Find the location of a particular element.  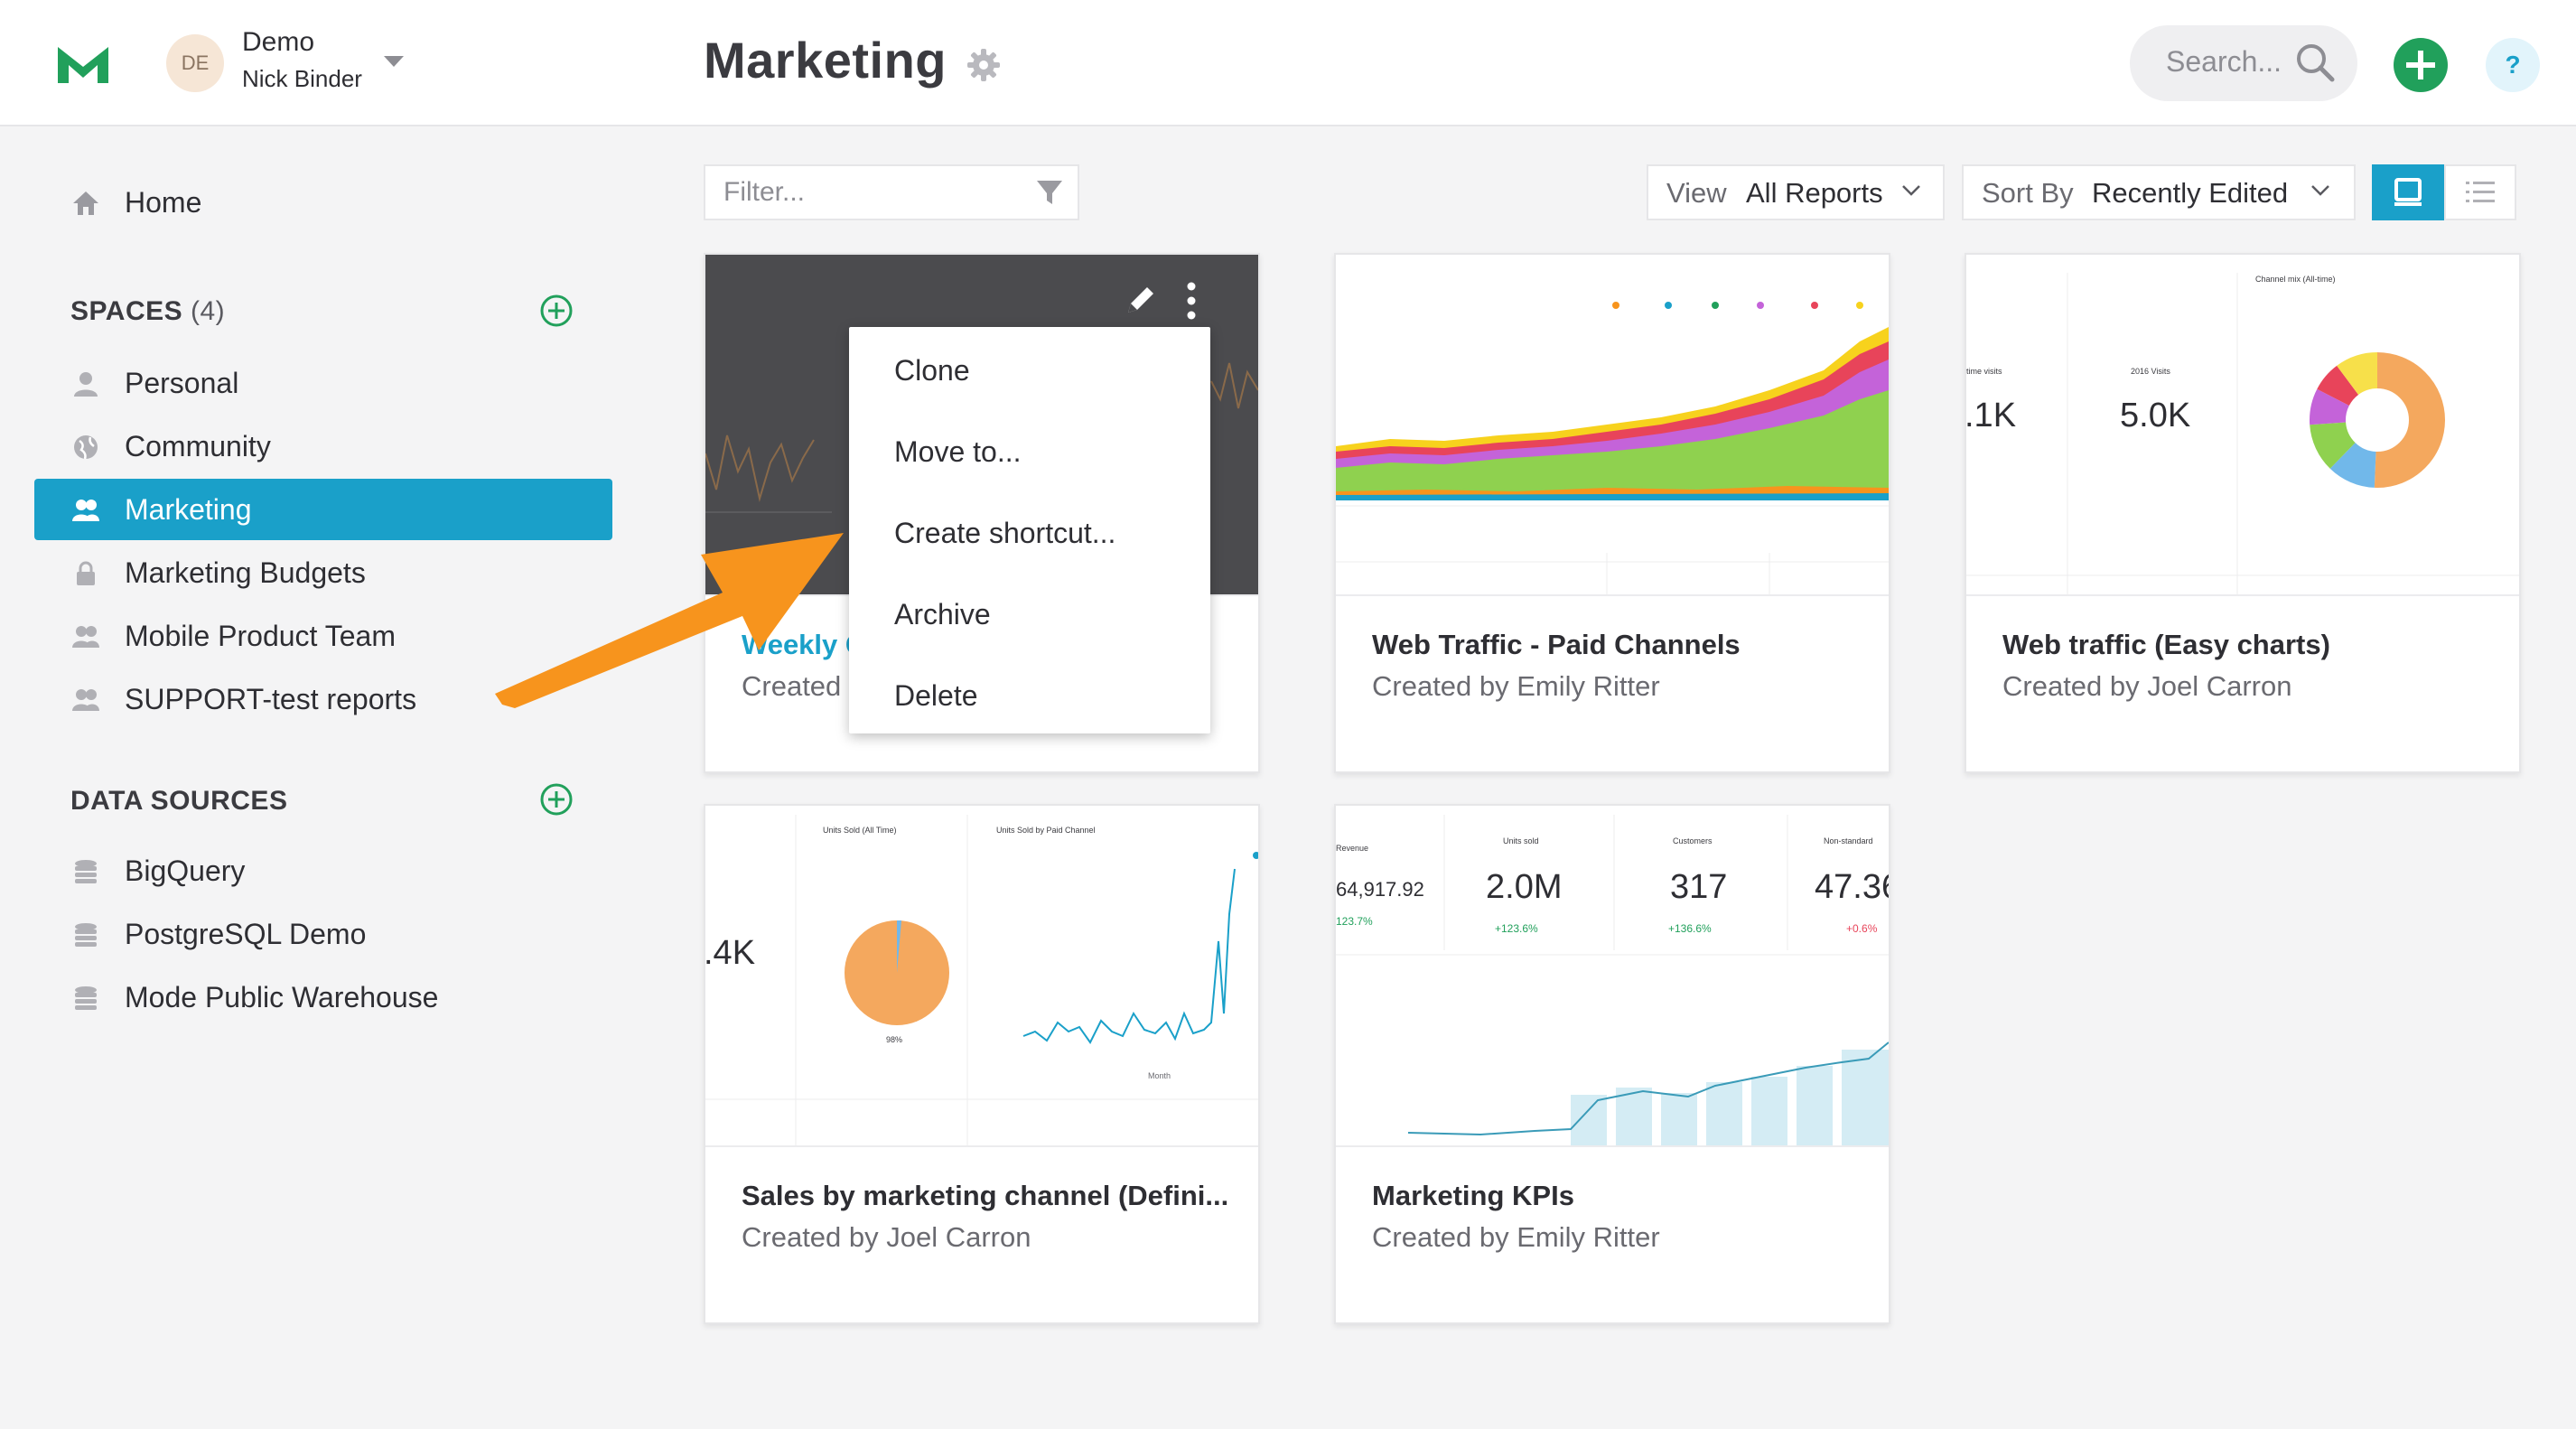

annotation-arrow-icon is located at coordinates (669, 620).